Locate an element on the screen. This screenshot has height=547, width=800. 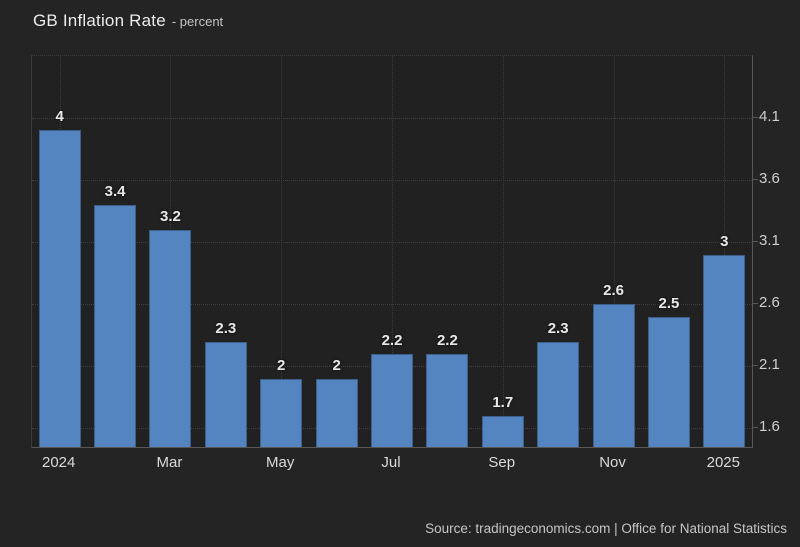
bar-value-label: 4 is located at coordinates (59, 117).